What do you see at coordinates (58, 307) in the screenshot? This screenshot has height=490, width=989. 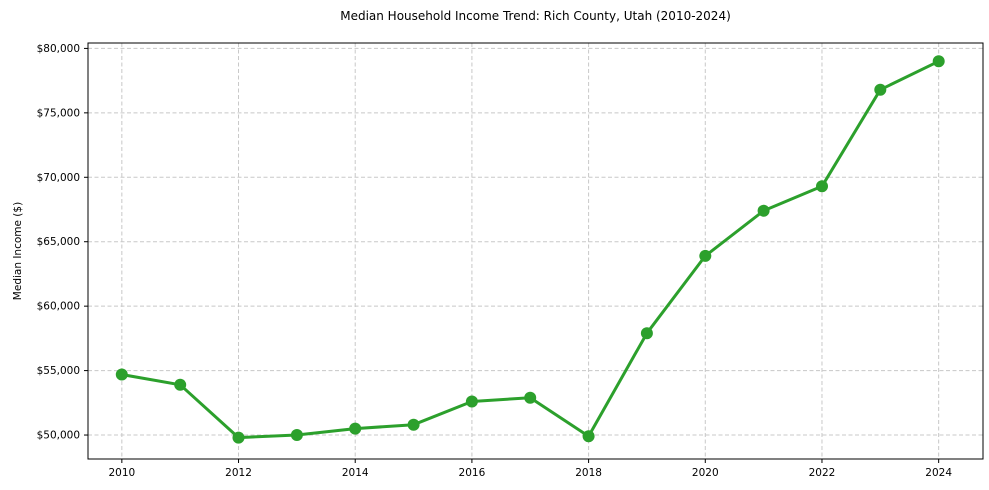 I see `y-tick-label: $60,000` at bounding box center [58, 307].